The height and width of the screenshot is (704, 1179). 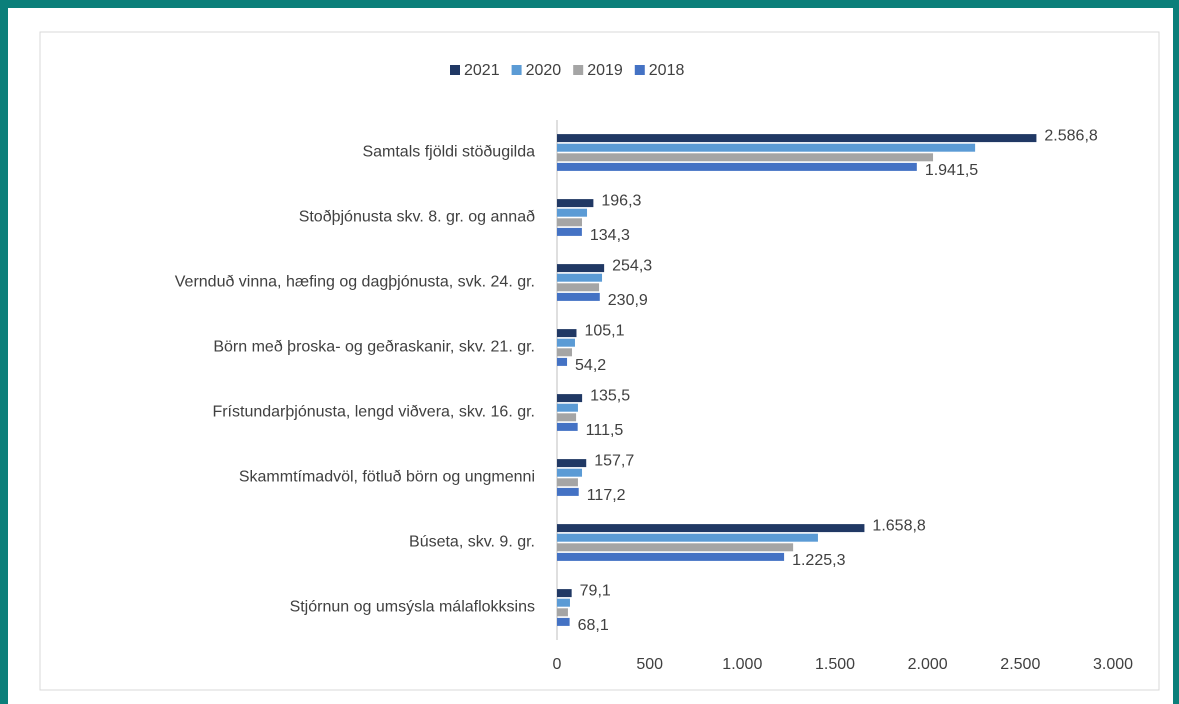 What do you see at coordinates (667, 70) in the screenshot?
I see `legend-label: 2018` at bounding box center [667, 70].